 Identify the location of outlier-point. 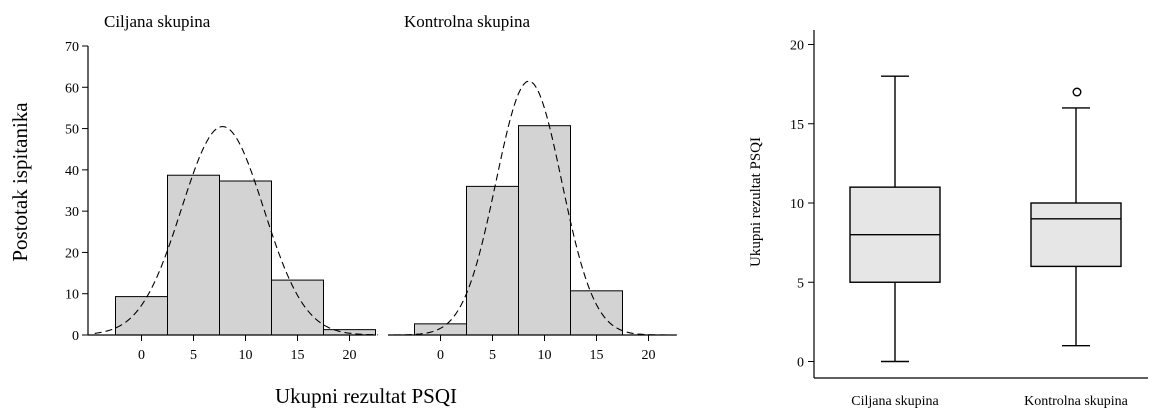
(1077, 92).